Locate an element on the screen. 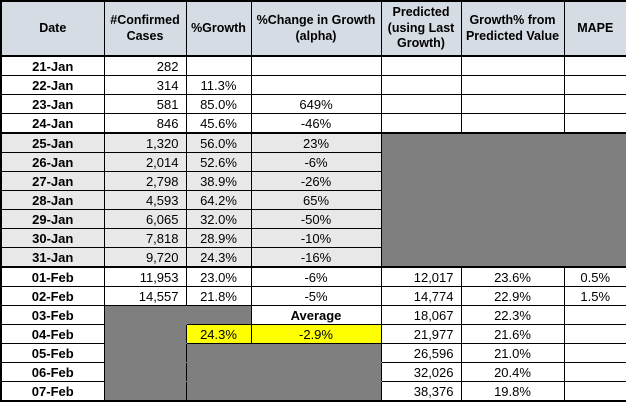 The width and height of the screenshot is (626, 406). cell-confirmed-cases: 9,720 is located at coordinates (145, 257).